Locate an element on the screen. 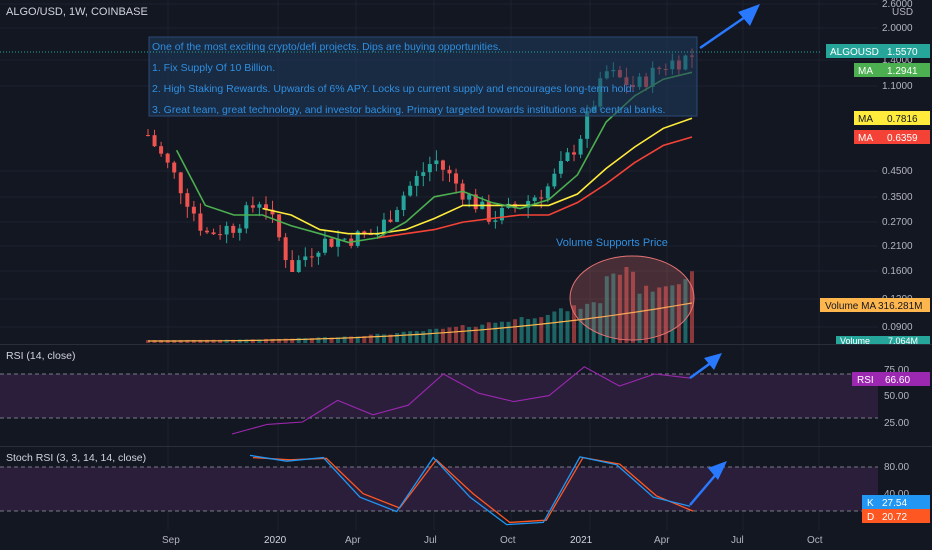 This screenshot has height=550, width=932. badge-volume: Volume 7.064M is located at coordinates (883, 341).